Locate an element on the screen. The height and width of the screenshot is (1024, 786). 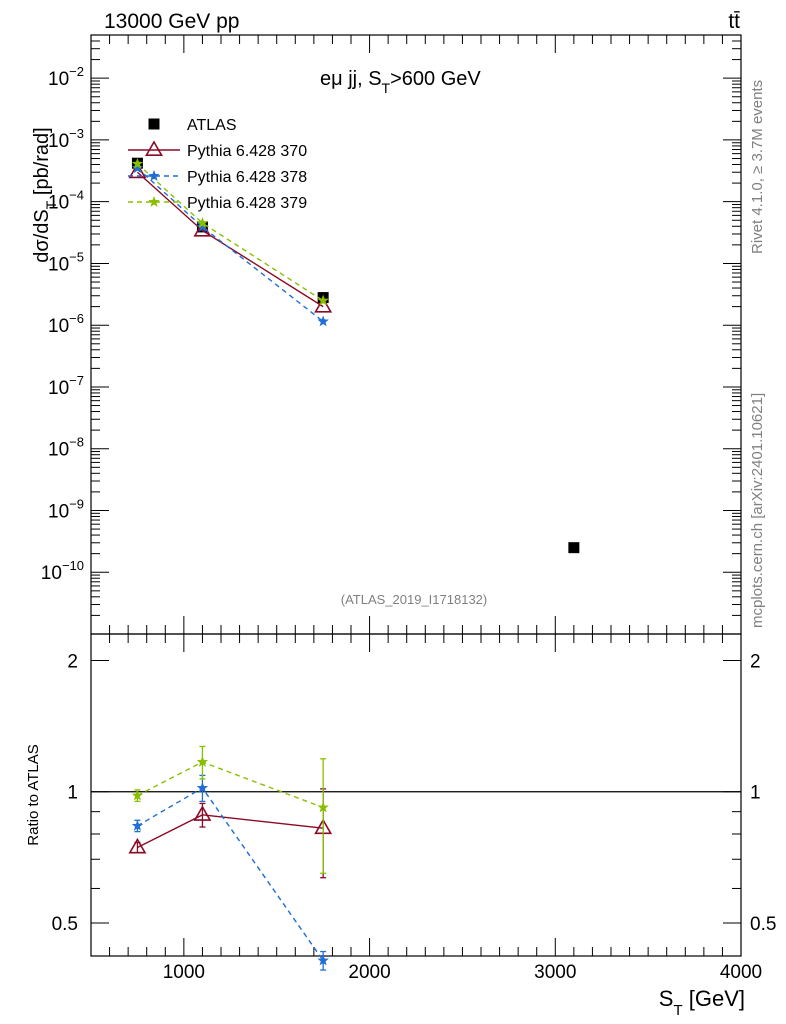
energy-label: 13000 GeV pp is located at coordinates (171, 21).